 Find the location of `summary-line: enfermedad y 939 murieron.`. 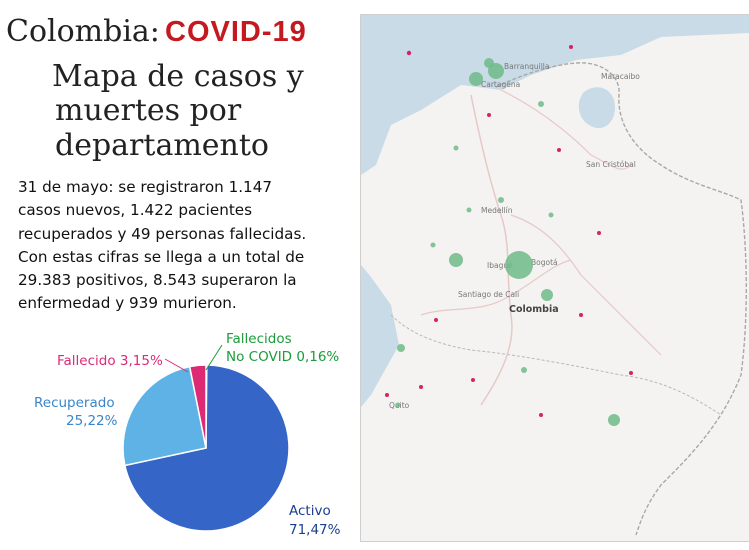

summary-line: enfermedad y 939 murieron. is located at coordinates (127, 303).